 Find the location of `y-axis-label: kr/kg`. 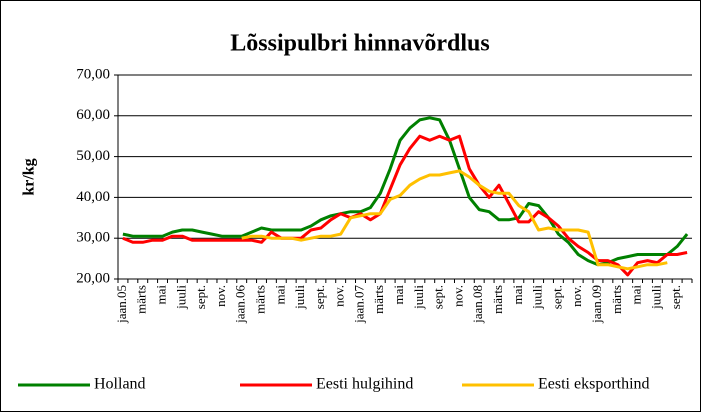

y-axis-label: kr/kg is located at coordinates (29, 176).